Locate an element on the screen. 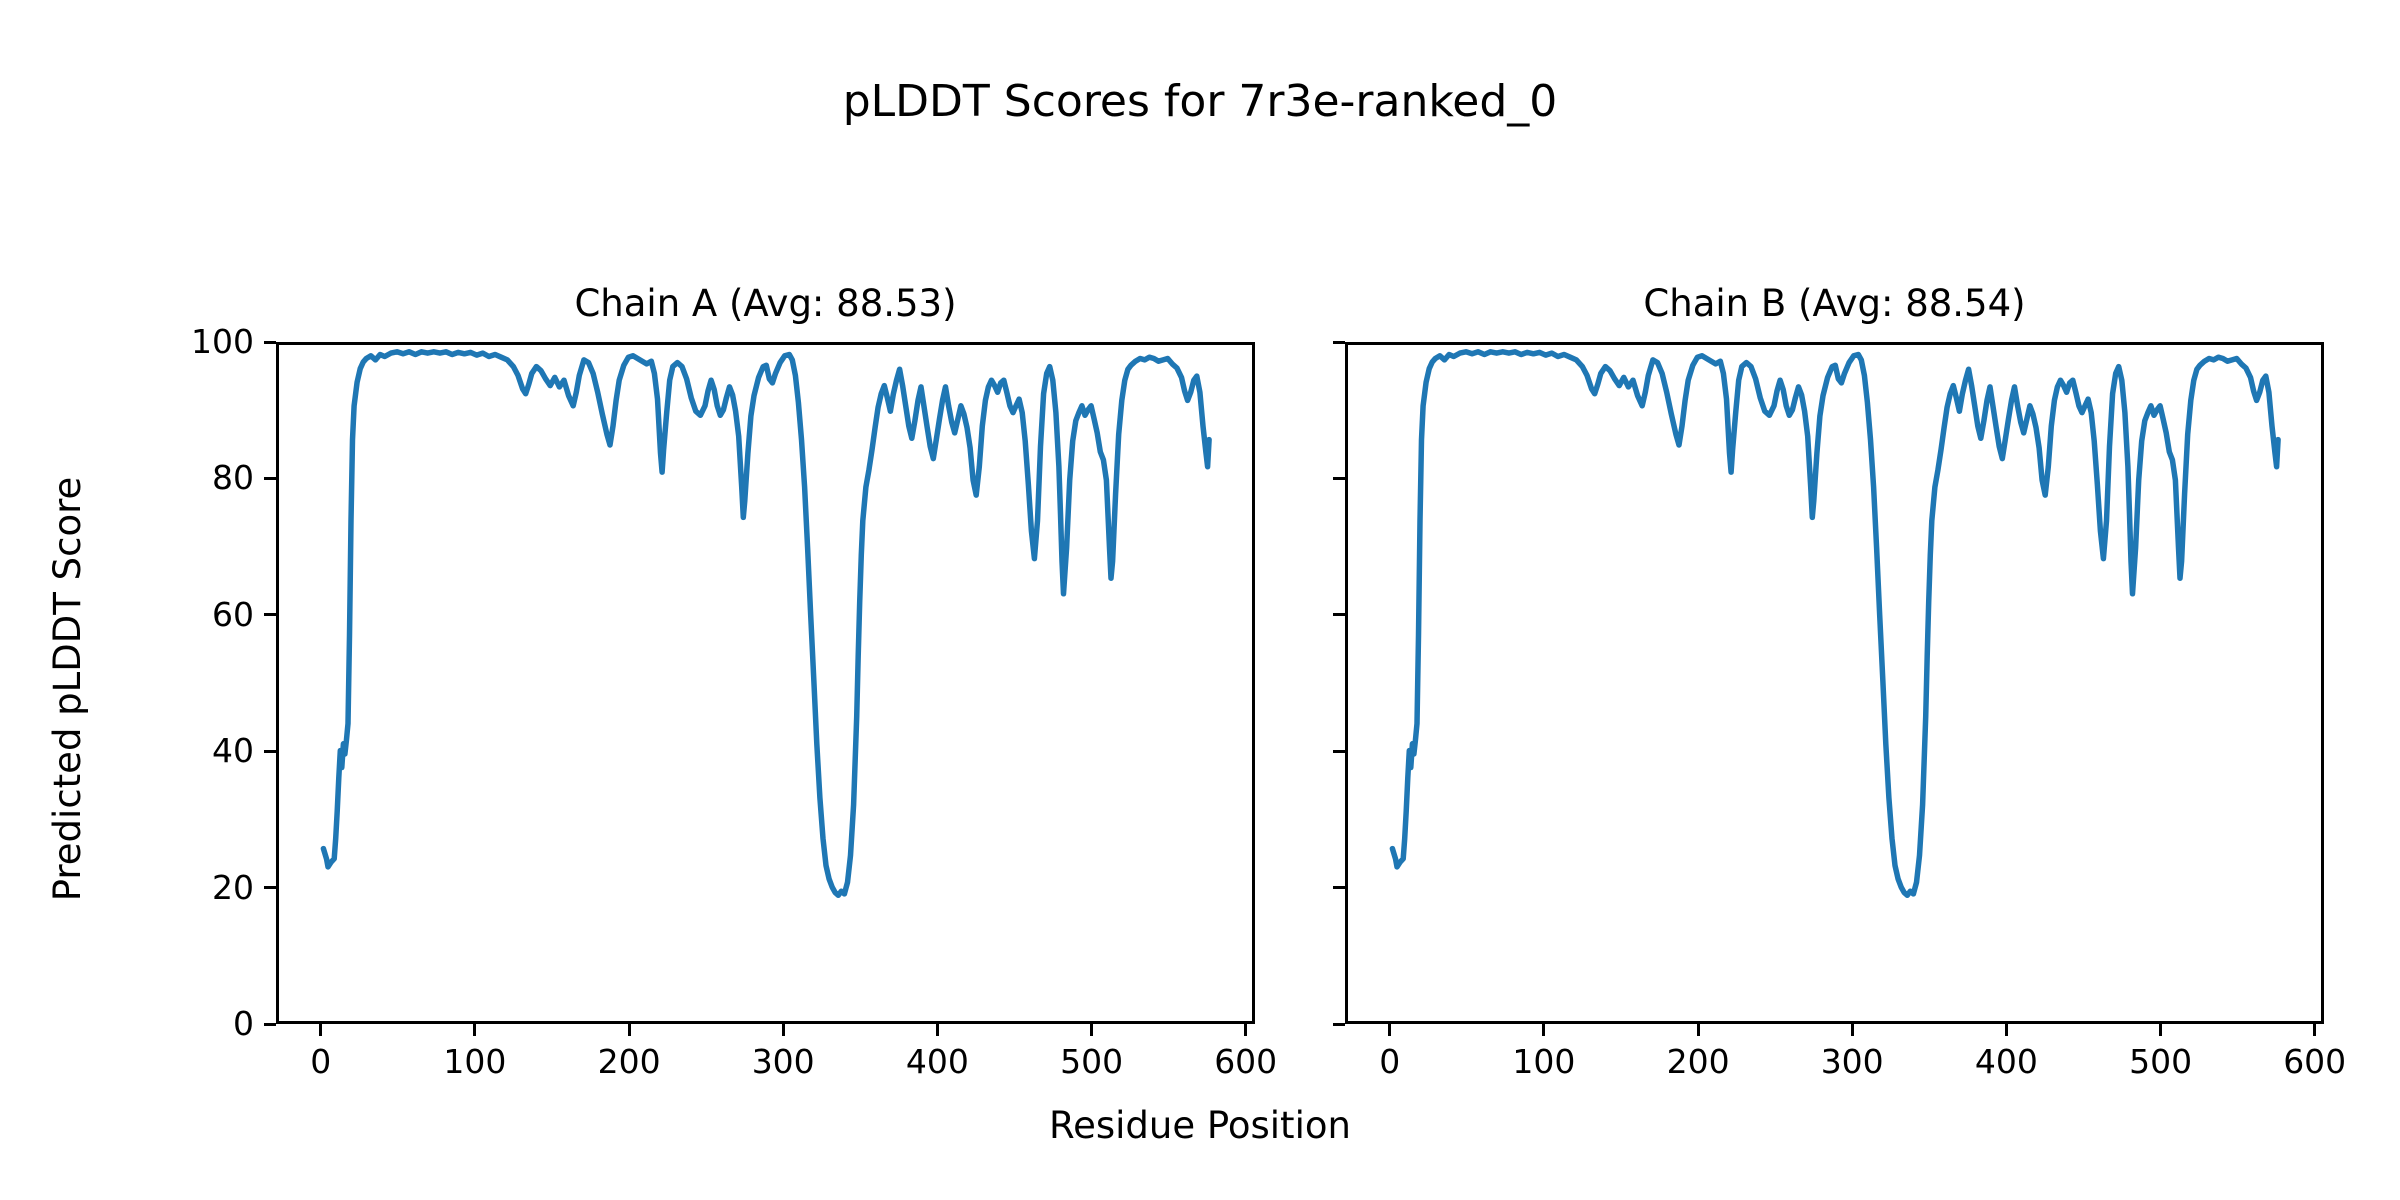 This screenshot has height=1200, width=2400. y-tick-label: 100 is located at coordinates (222, 341).